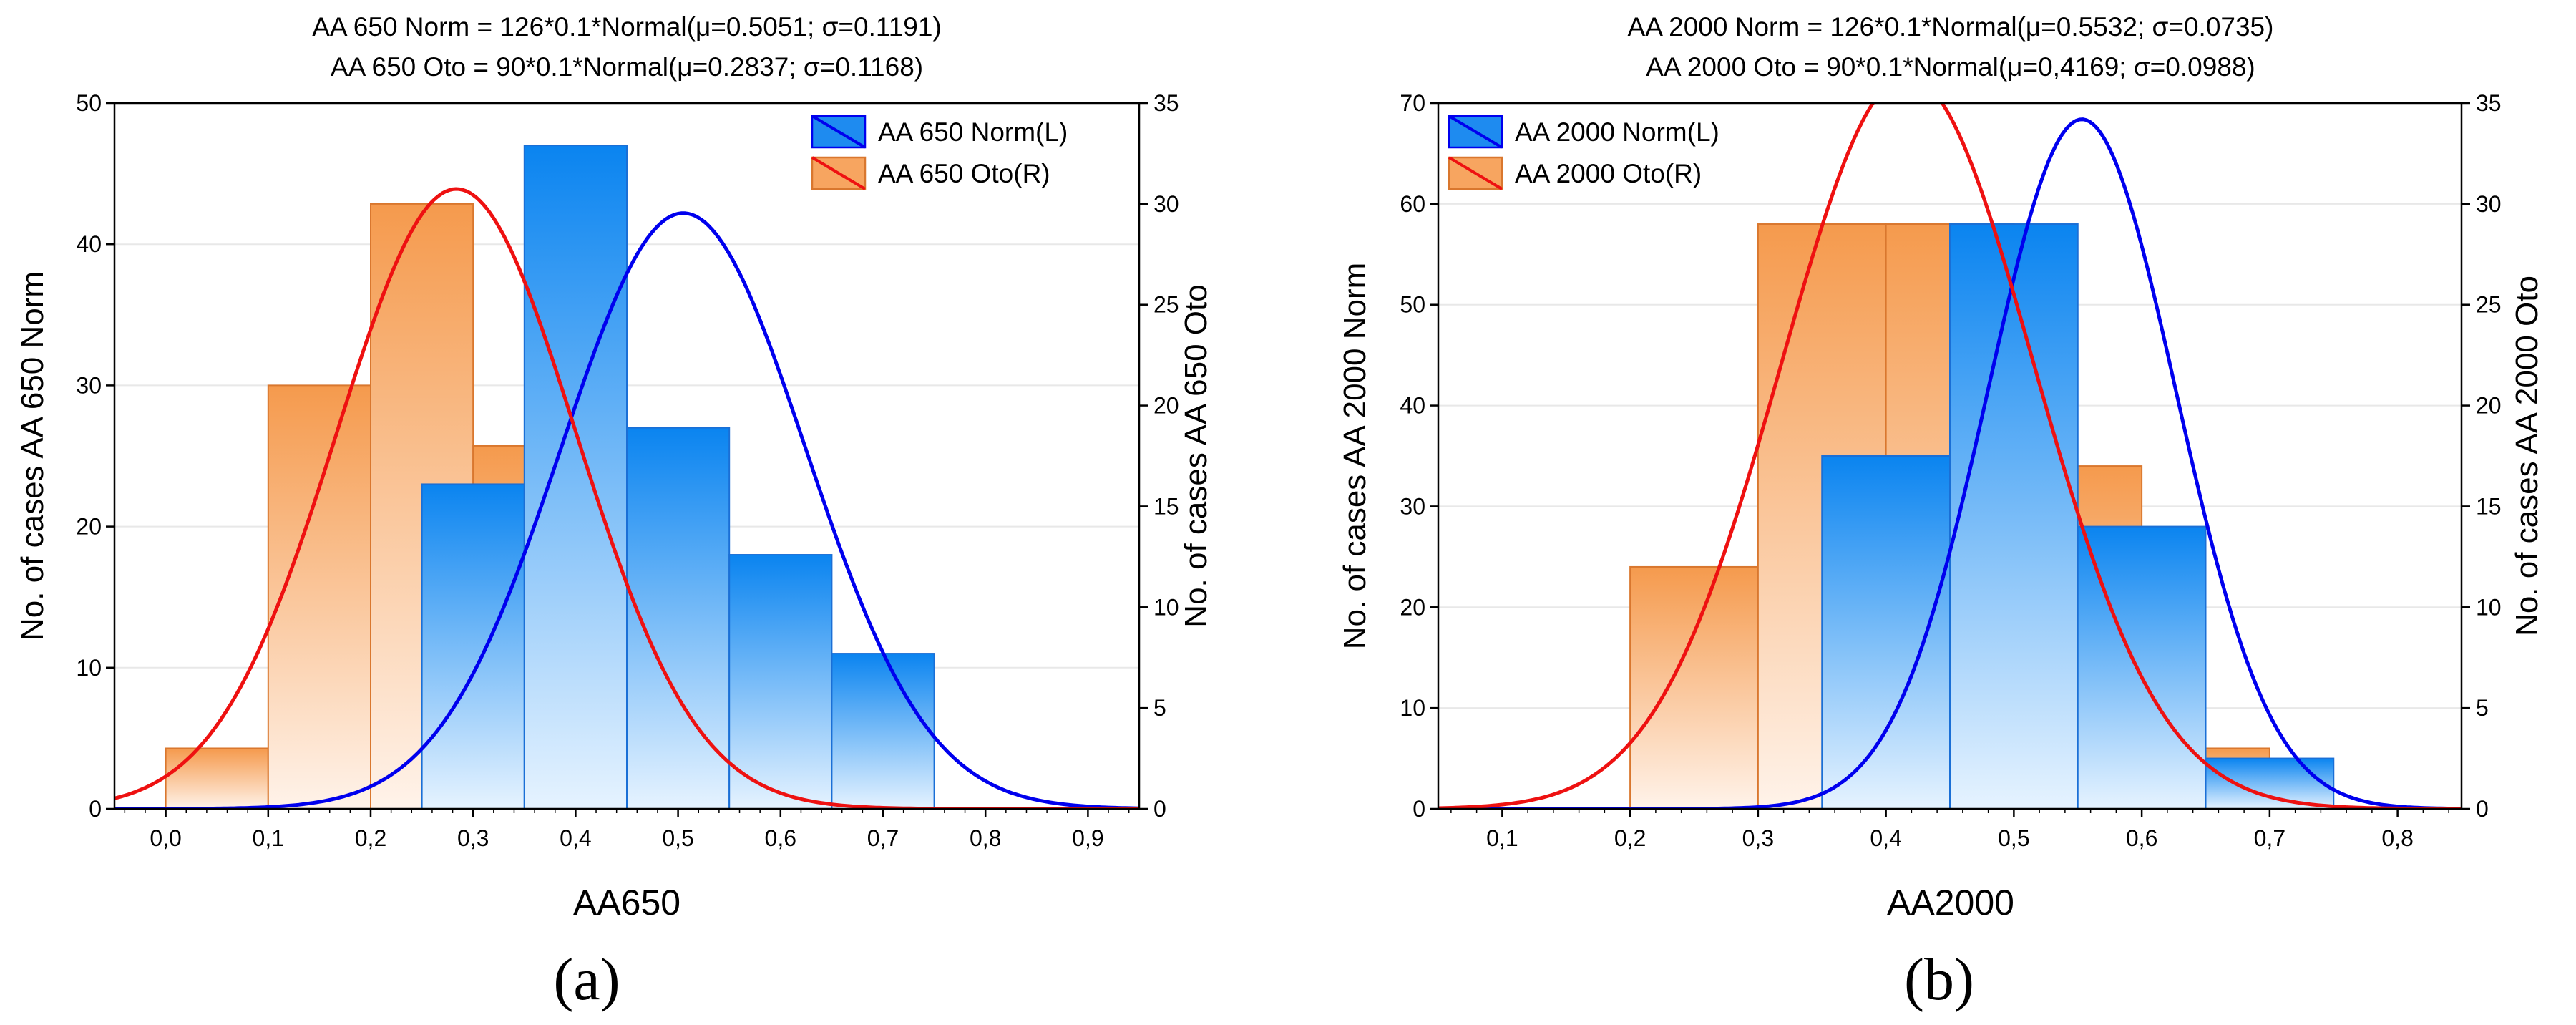 The width and height of the screenshot is (2576, 1025). What do you see at coordinates (1412, 103) in the screenshot?
I see `y-left-tick-label: 70` at bounding box center [1412, 103].